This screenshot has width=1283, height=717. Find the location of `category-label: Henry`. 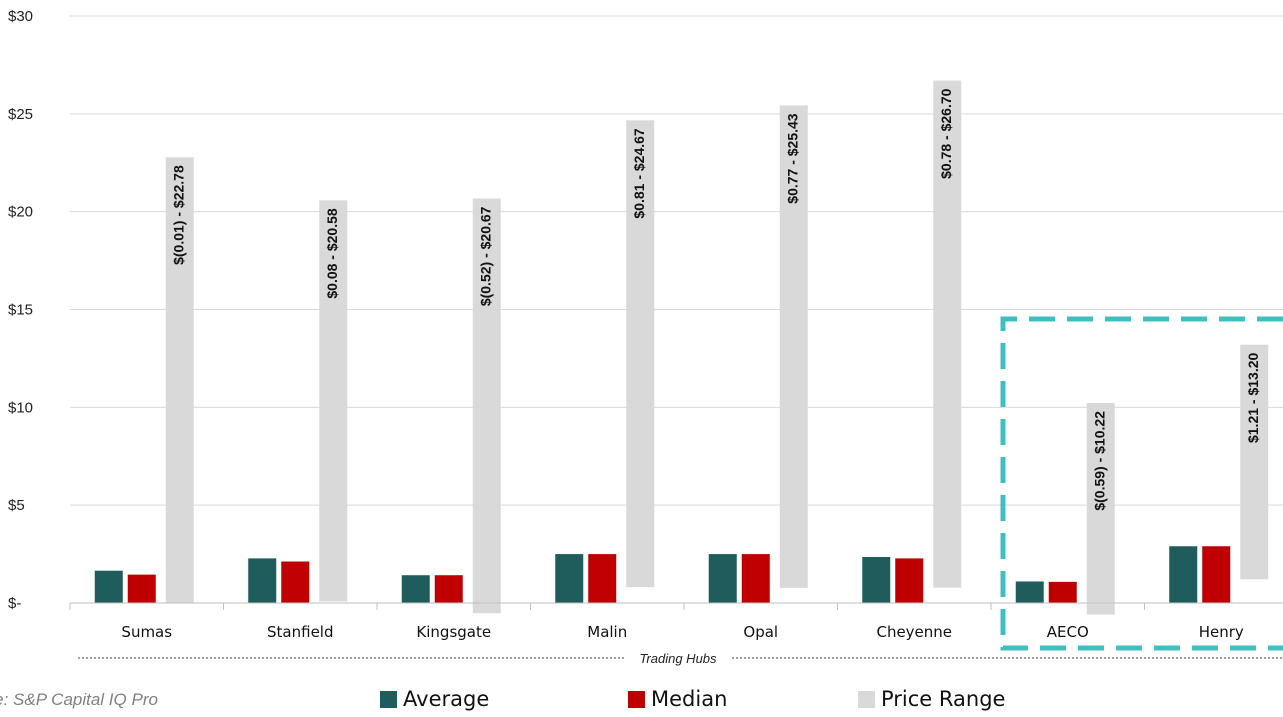

category-label: Henry is located at coordinates (1221, 632).